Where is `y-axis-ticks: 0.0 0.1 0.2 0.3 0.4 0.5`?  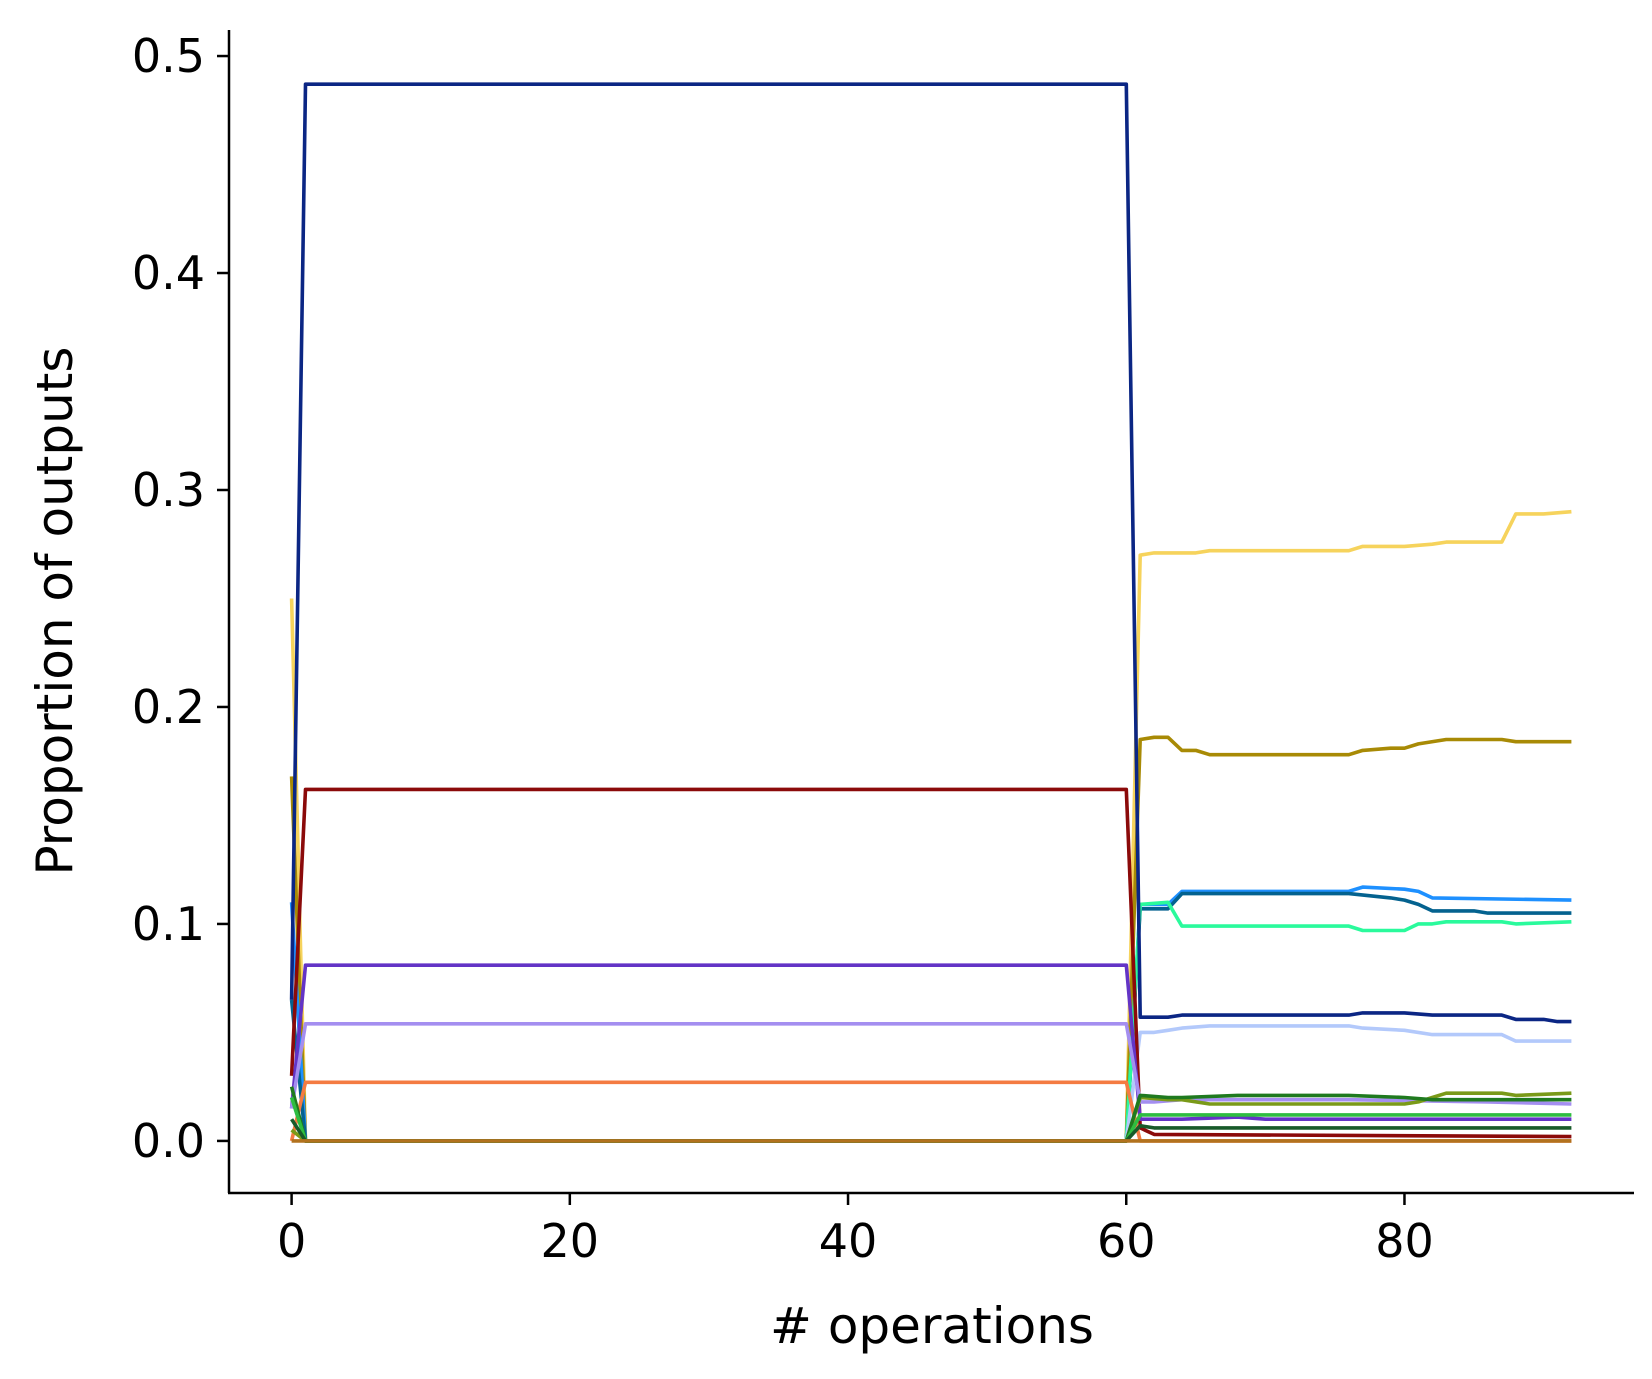 y-axis-ticks: 0.0 0.1 0.2 0.3 0.4 0.5 is located at coordinates (180, 598).